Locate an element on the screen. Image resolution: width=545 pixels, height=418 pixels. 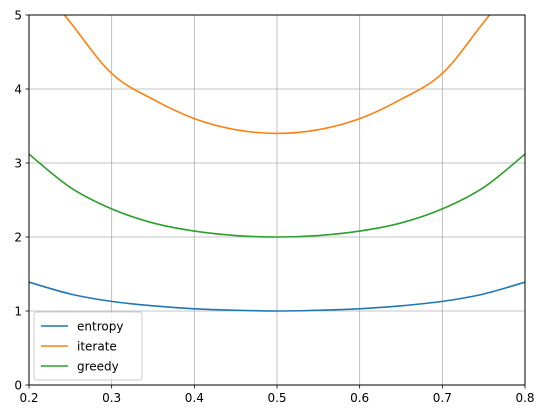
x-tick-label: 0.5 is located at coordinates (276, 398).